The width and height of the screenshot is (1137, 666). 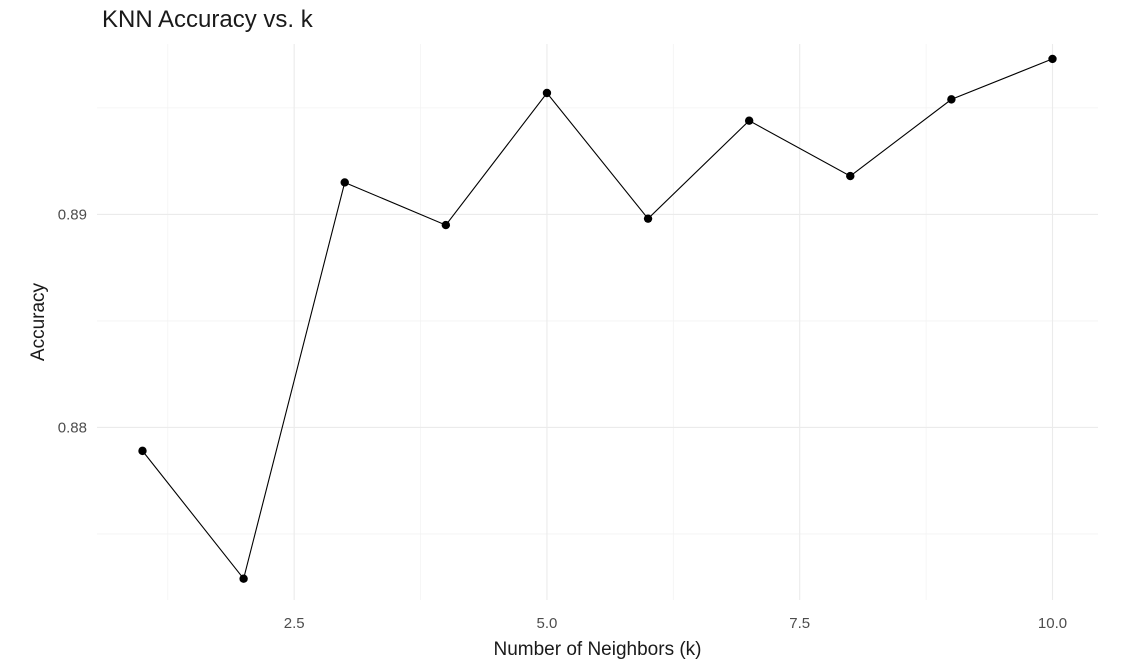 What do you see at coordinates (207, 19) in the screenshot?
I see `chart-title: KNN Accuracy vs. k` at bounding box center [207, 19].